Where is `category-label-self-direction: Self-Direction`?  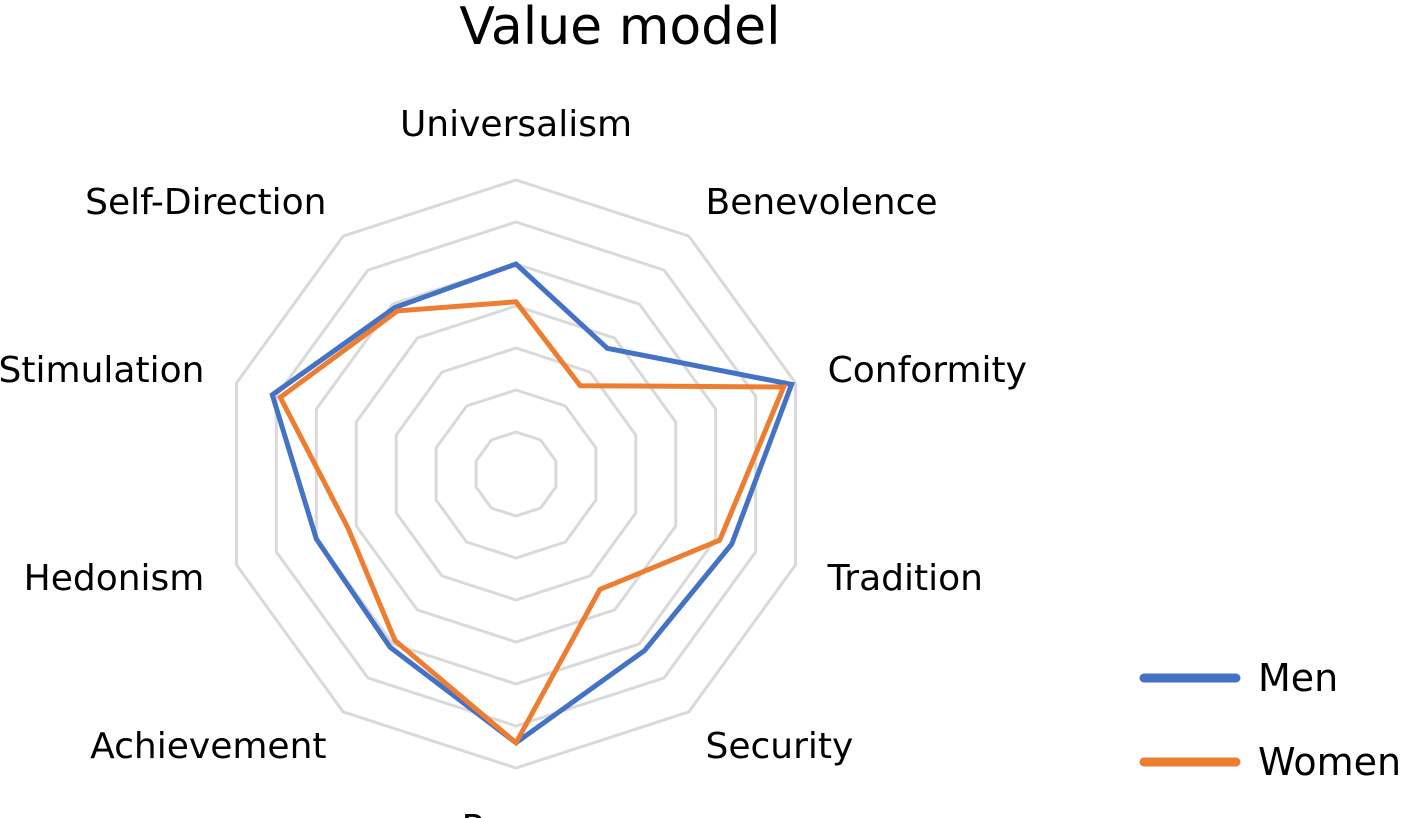
category-label-self-direction: Self-Direction is located at coordinates (205, 202).